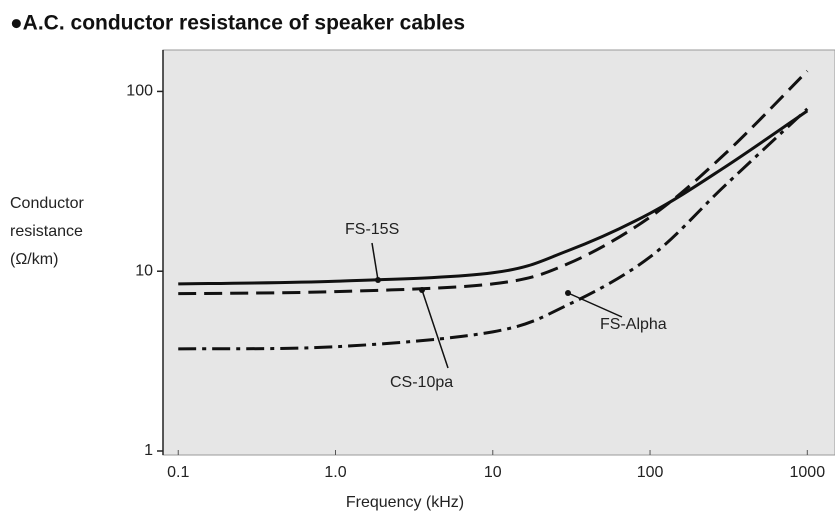 This screenshot has width=835, height=513. I want to click on y-axis-label: Conductor, so click(47, 203).